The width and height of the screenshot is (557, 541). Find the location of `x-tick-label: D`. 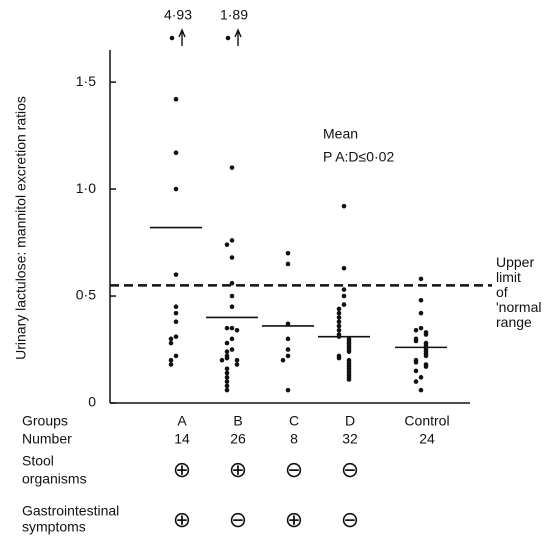

x-tick-label: D is located at coordinates (350, 421).